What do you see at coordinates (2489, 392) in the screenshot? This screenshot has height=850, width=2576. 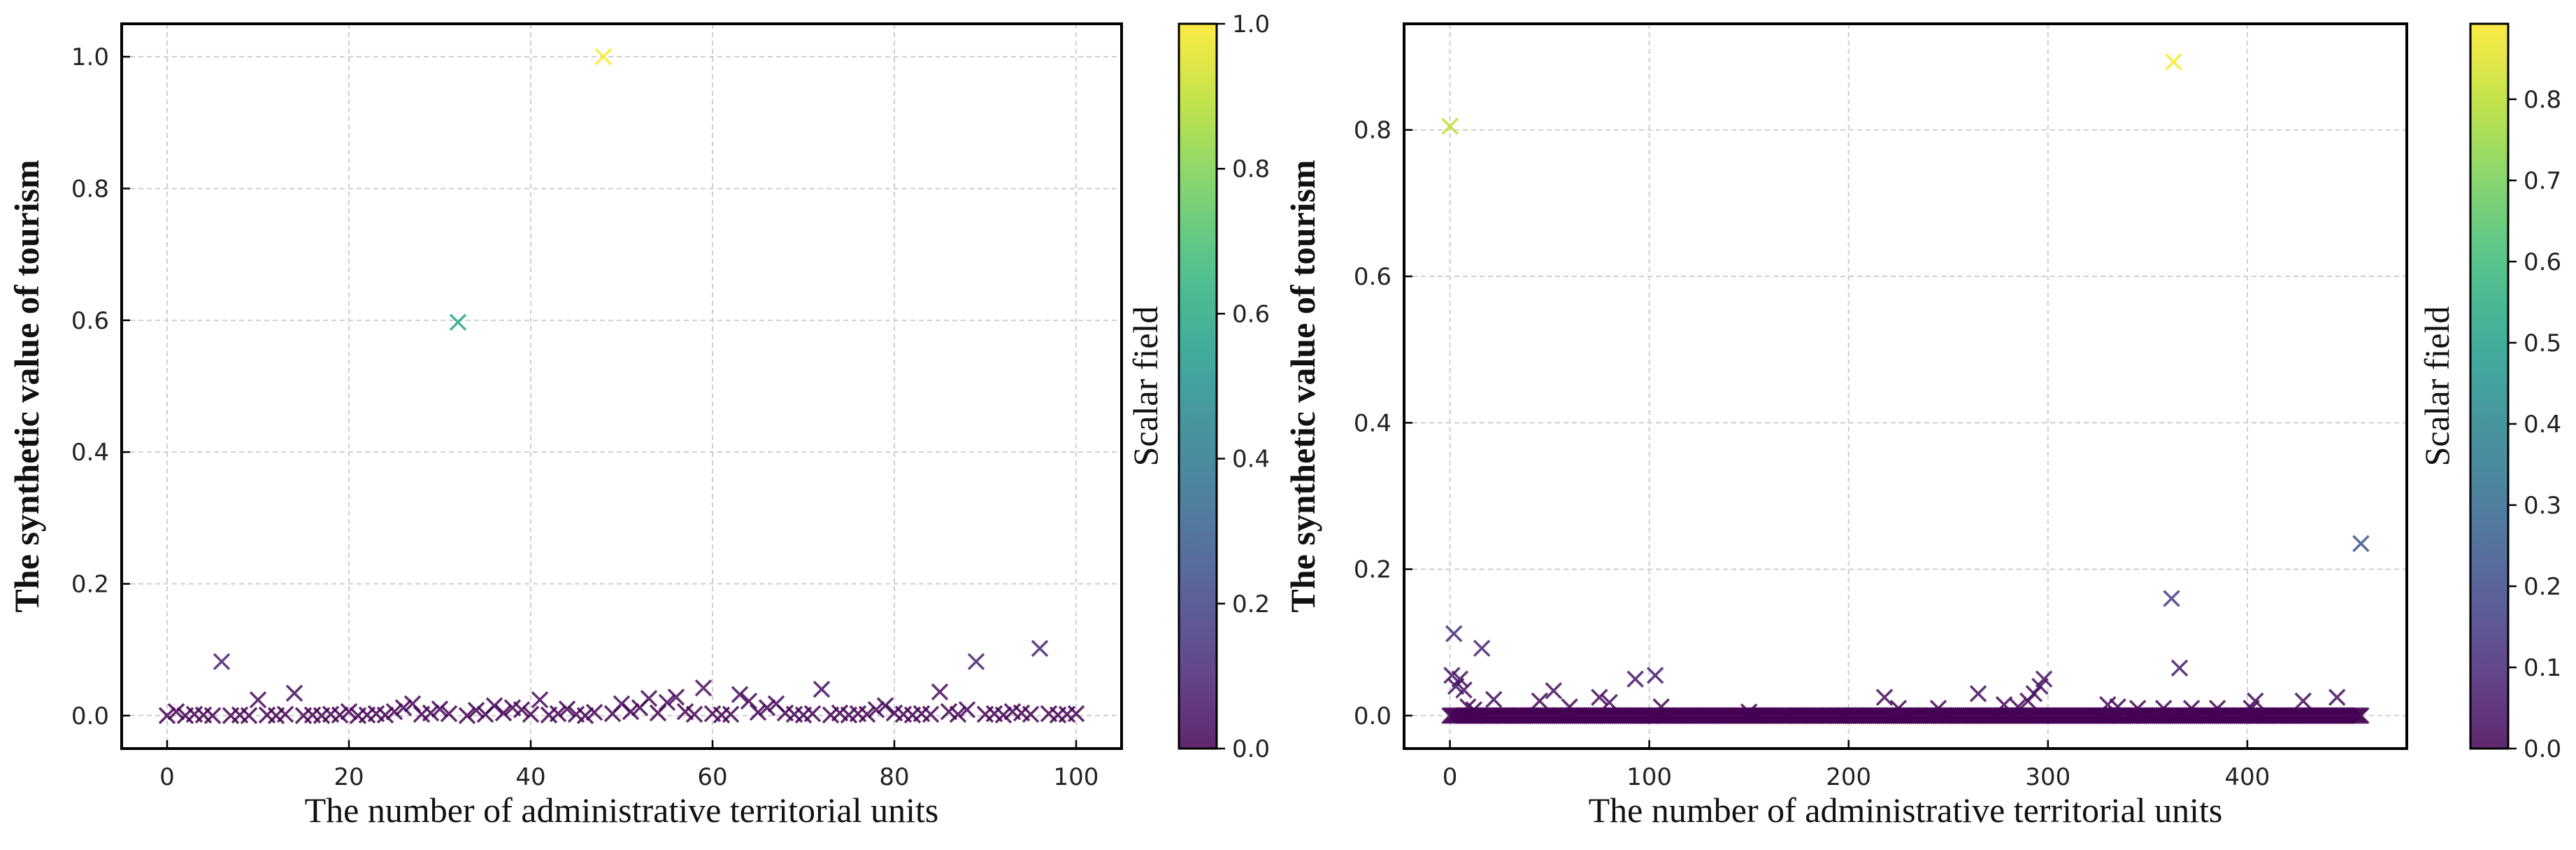 I see `colorbar: 0.0 0.1 0.2 0.3 0.4 0.5 0.6 0.7 0.8 Scalar field` at bounding box center [2489, 392].